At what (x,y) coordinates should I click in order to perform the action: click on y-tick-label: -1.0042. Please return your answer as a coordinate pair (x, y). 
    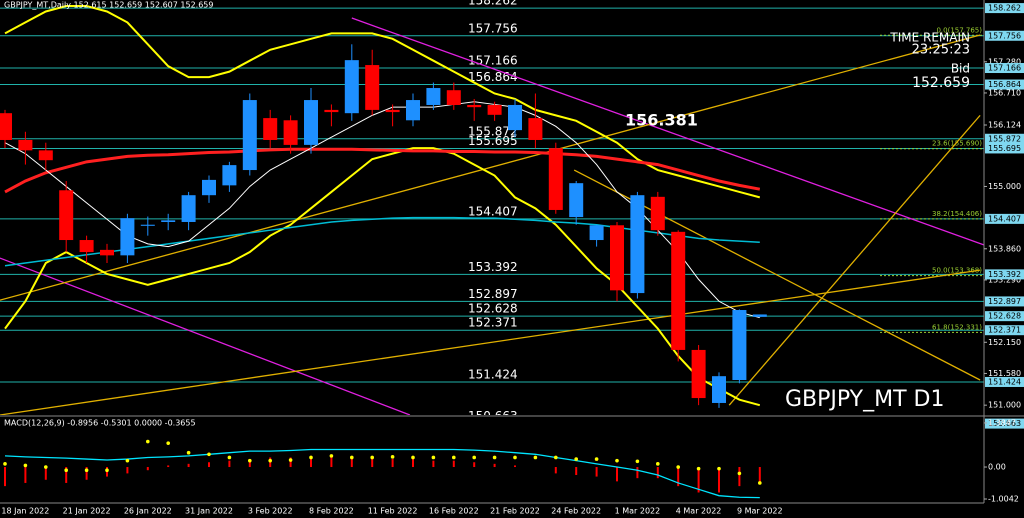
    Looking at the image, I should click on (1003, 498).